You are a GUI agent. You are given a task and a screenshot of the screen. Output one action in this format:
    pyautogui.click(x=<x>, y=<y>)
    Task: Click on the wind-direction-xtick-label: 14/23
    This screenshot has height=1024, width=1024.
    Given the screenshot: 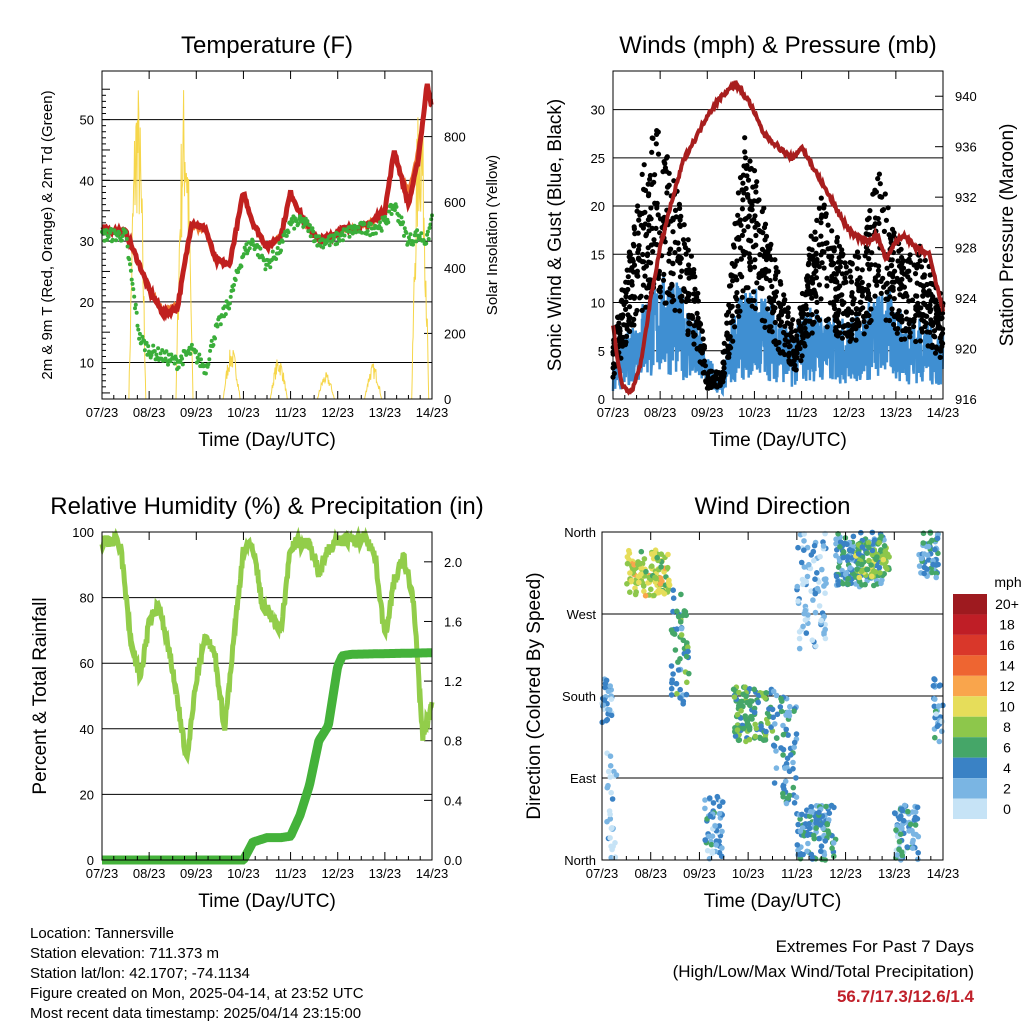 What is the action you would take?
    pyautogui.click(x=943, y=873)
    